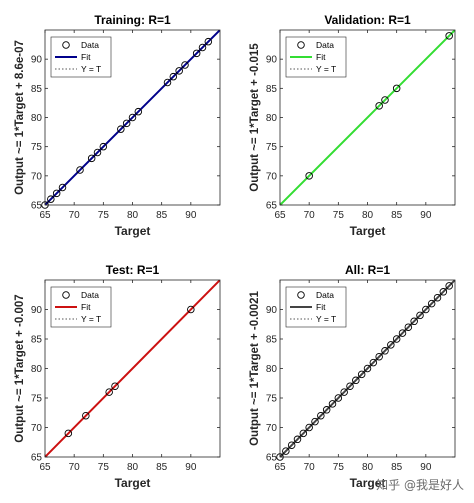  What do you see at coordinates (20, 117) in the screenshot?
I see `y-axis-label: Output ~= 1*Target + 8.6e-07` at bounding box center [20, 117].